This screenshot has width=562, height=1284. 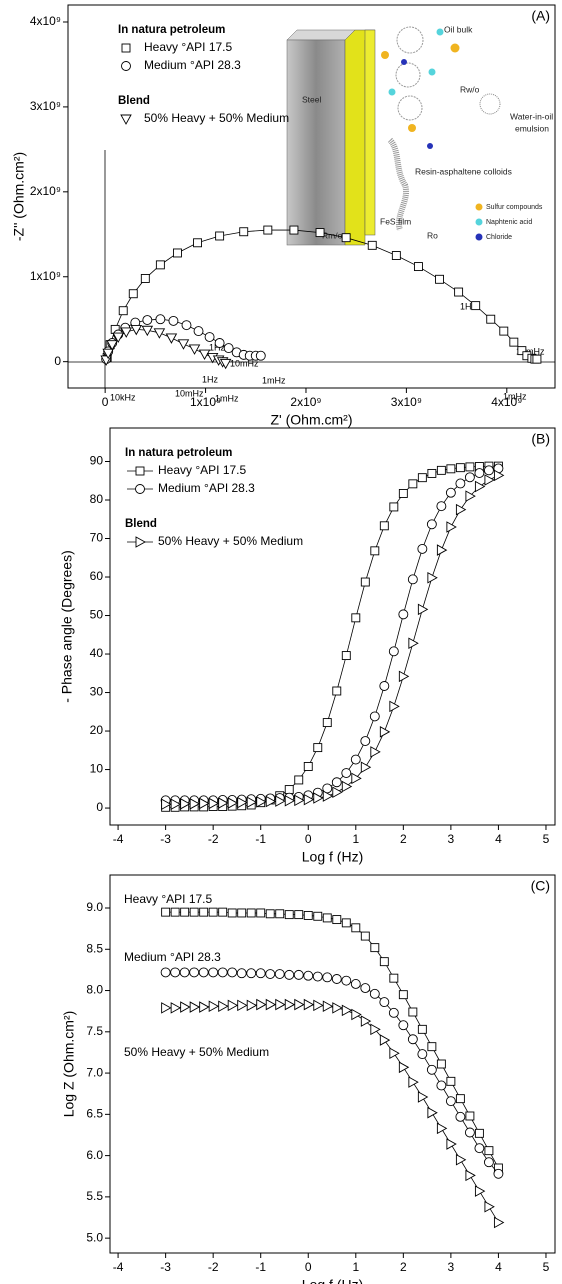 What do you see at coordinates (403, 1267) in the screenshot?
I see `x-tick-label: 2` at bounding box center [403, 1267].